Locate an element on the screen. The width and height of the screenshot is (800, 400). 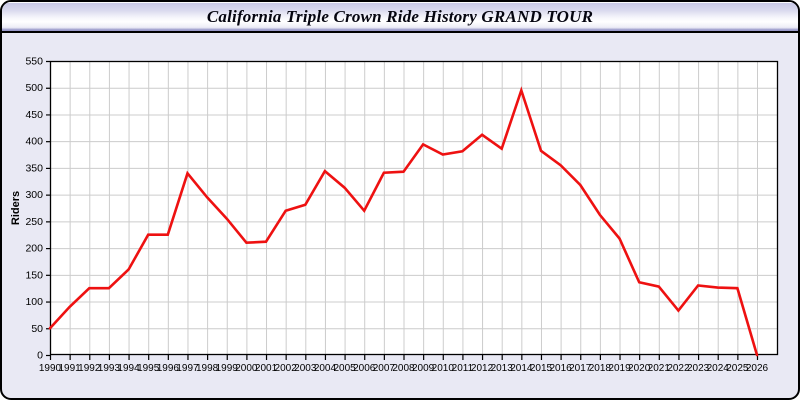
svg-text: 500 is located at coordinates (34, 88).